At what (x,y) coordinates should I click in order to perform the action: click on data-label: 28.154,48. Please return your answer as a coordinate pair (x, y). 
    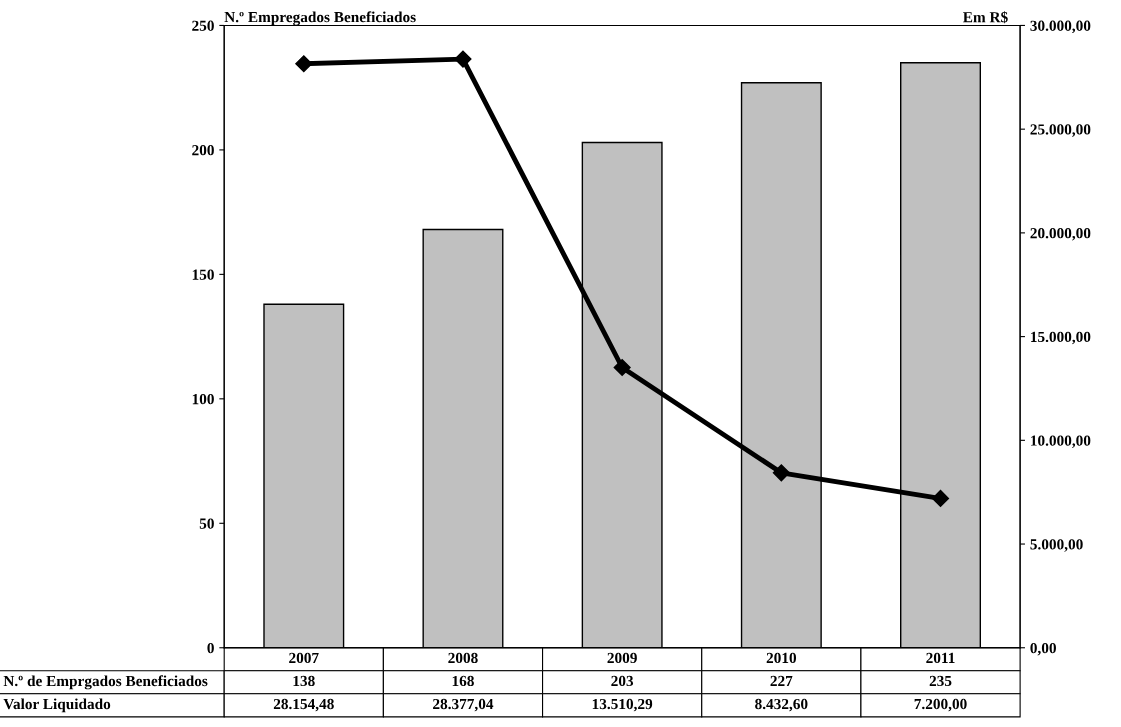
    Looking at the image, I should click on (303, 705).